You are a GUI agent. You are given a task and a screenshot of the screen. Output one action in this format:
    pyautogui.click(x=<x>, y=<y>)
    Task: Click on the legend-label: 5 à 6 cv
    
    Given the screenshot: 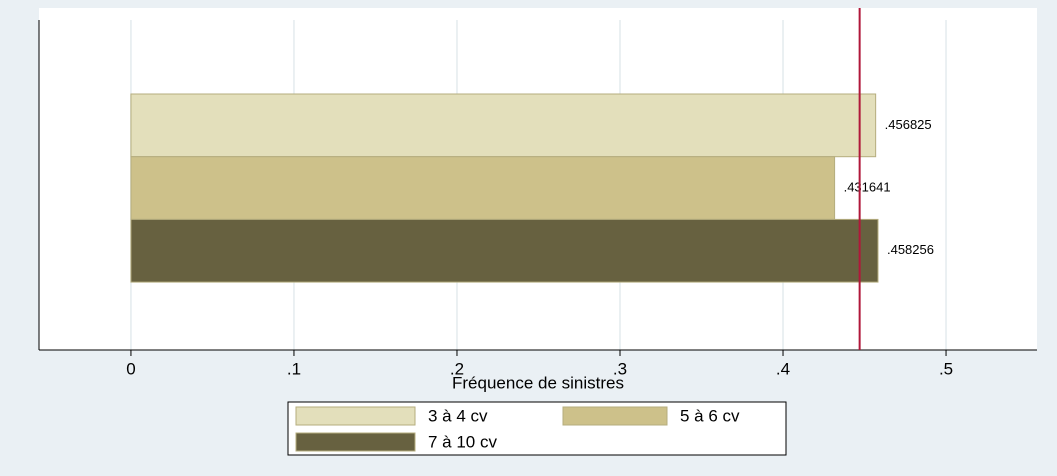 What is the action you would take?
    pyautogui.click(x=710, y=415)
    